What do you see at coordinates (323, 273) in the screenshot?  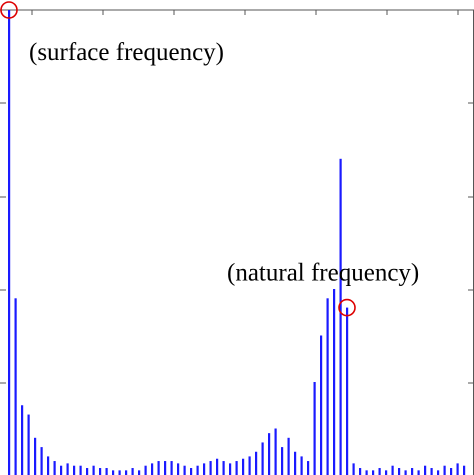 I see `annotation-natural-frequency: (natural frequency)` at bounding box center [323, 273].